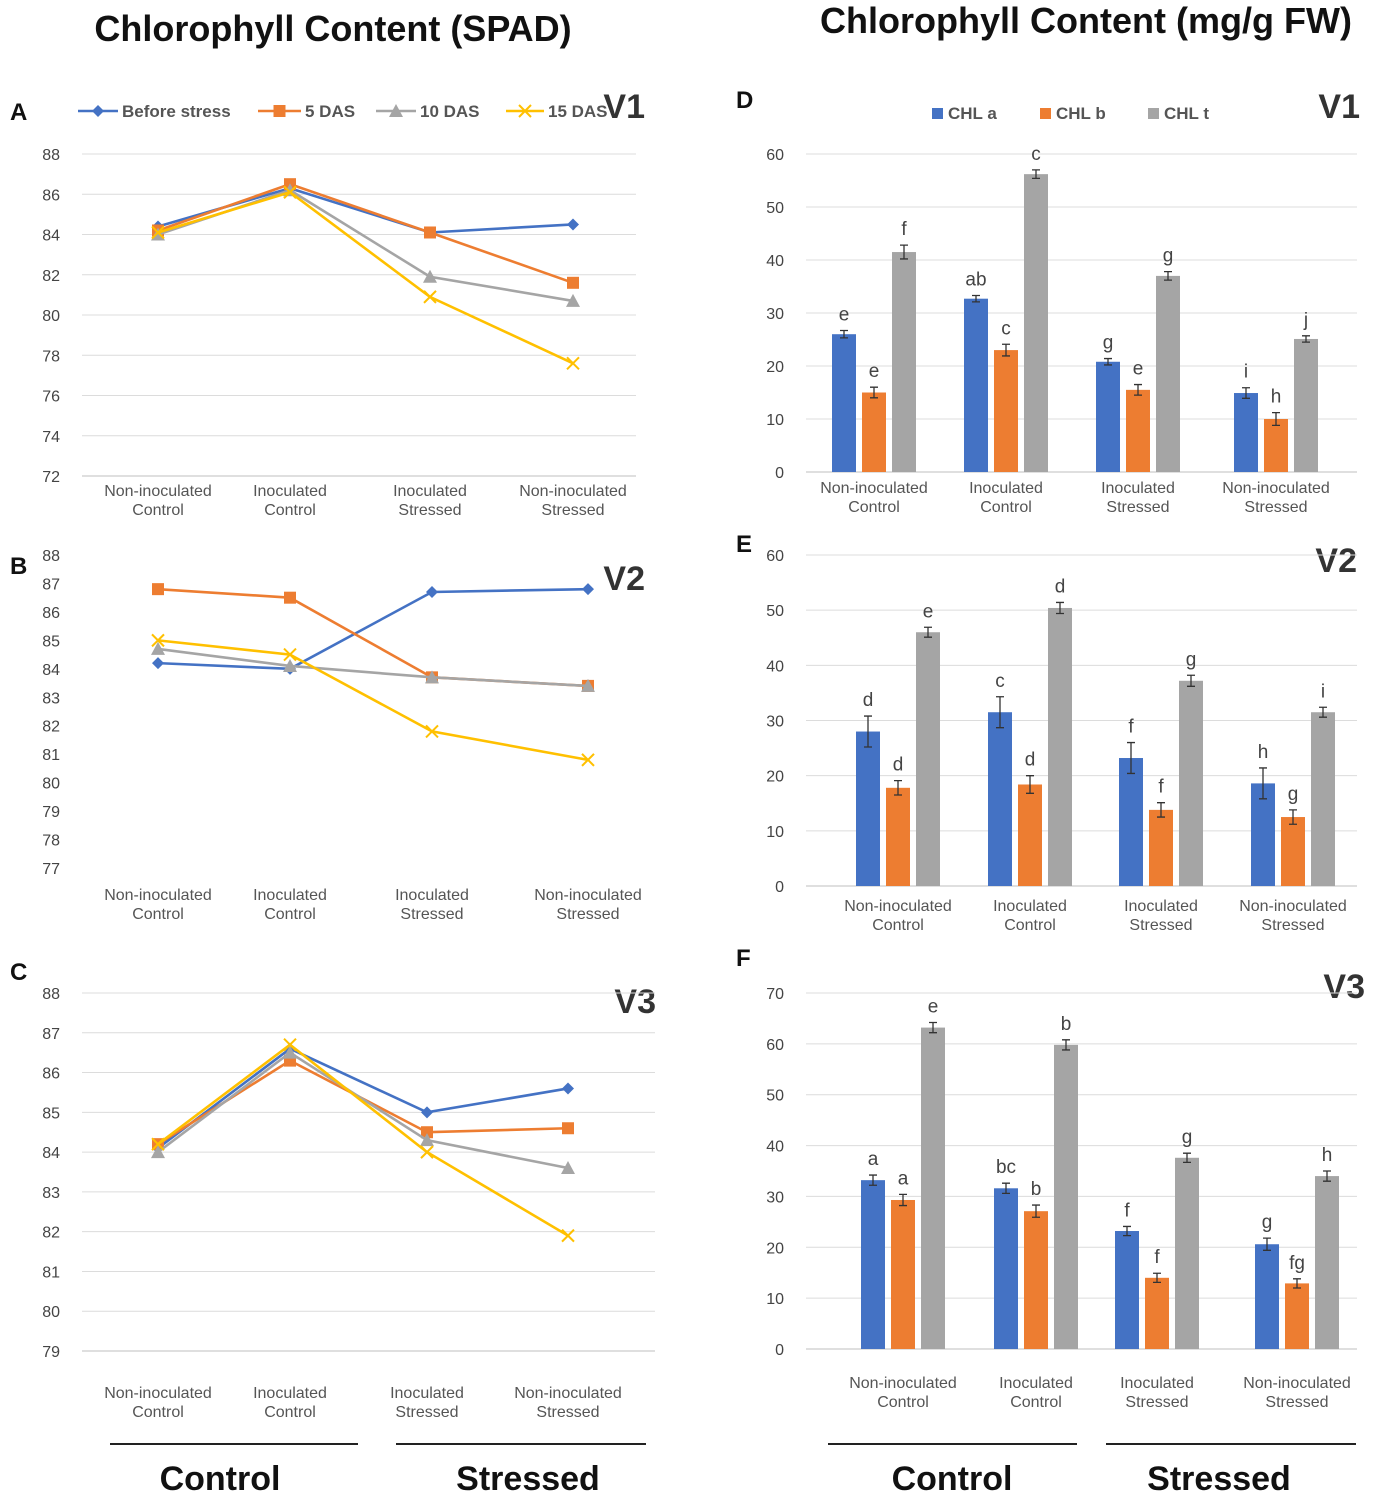 This screenshot has width=1391, height=1495. What do you see at coordinates (568, 1403) in the screenshot?
I see `category-label: Non-inoculated Stressed` at bounding box center [568, 1403].